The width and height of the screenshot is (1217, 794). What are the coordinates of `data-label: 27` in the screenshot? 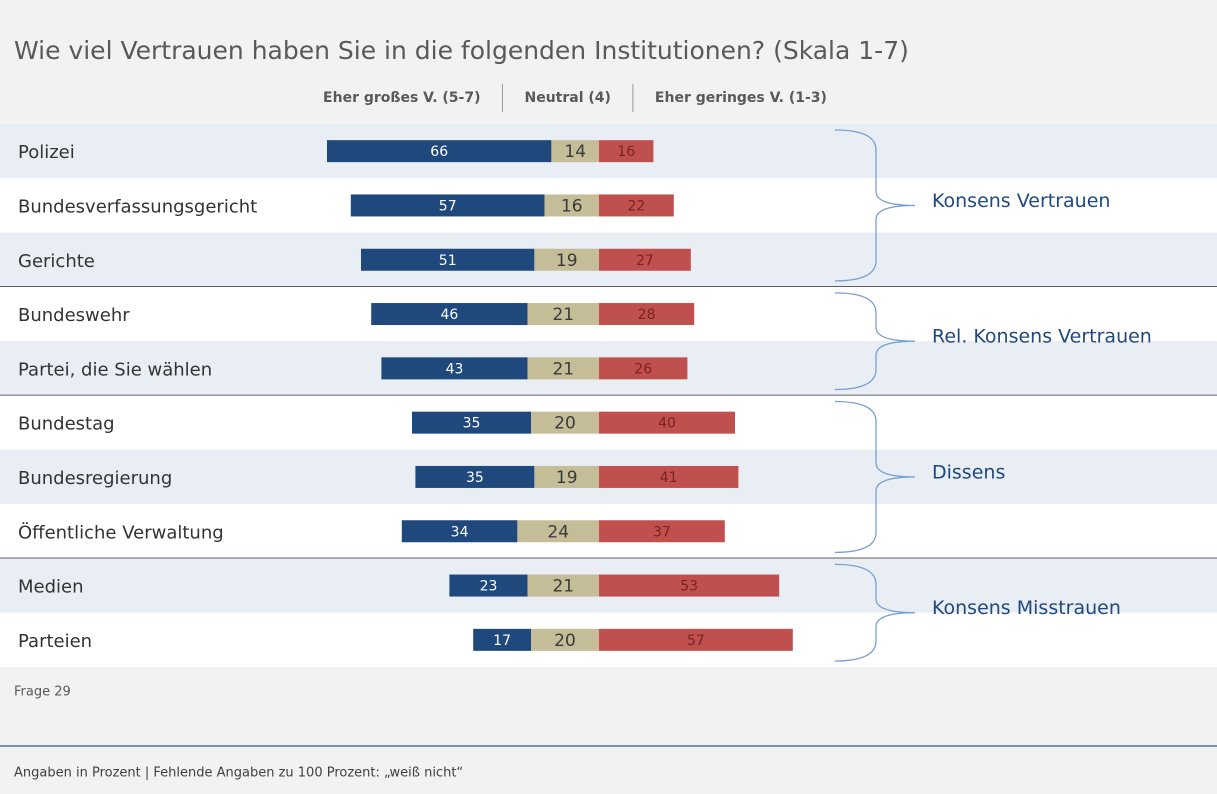 It's located at (645, 261).